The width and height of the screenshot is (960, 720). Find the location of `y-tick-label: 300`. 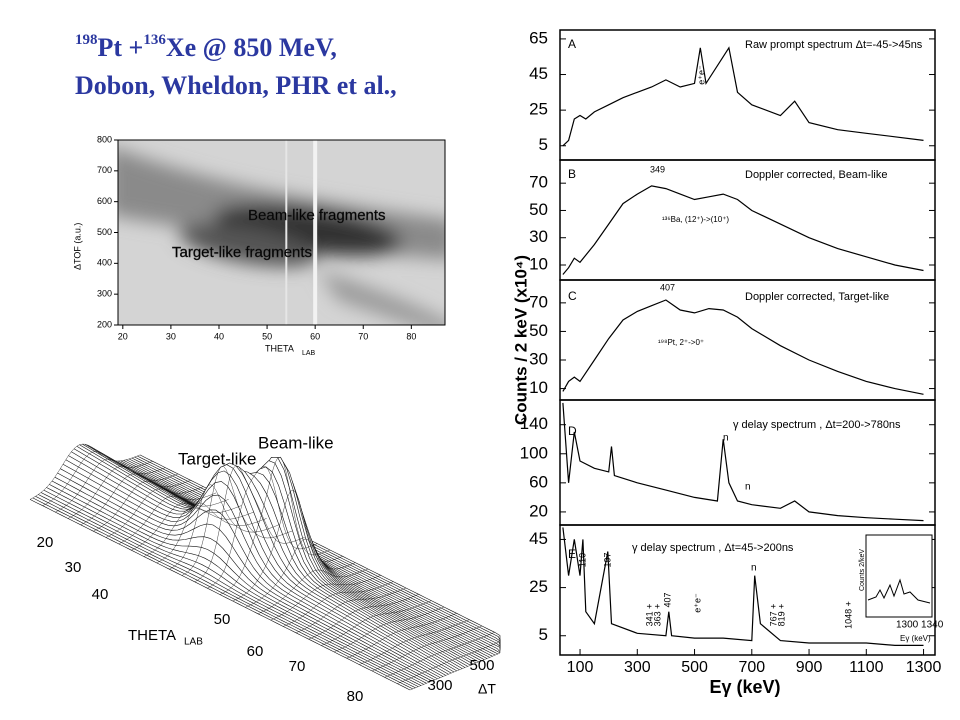

y-tick-label: 300 is located at coordinates (104, 294).